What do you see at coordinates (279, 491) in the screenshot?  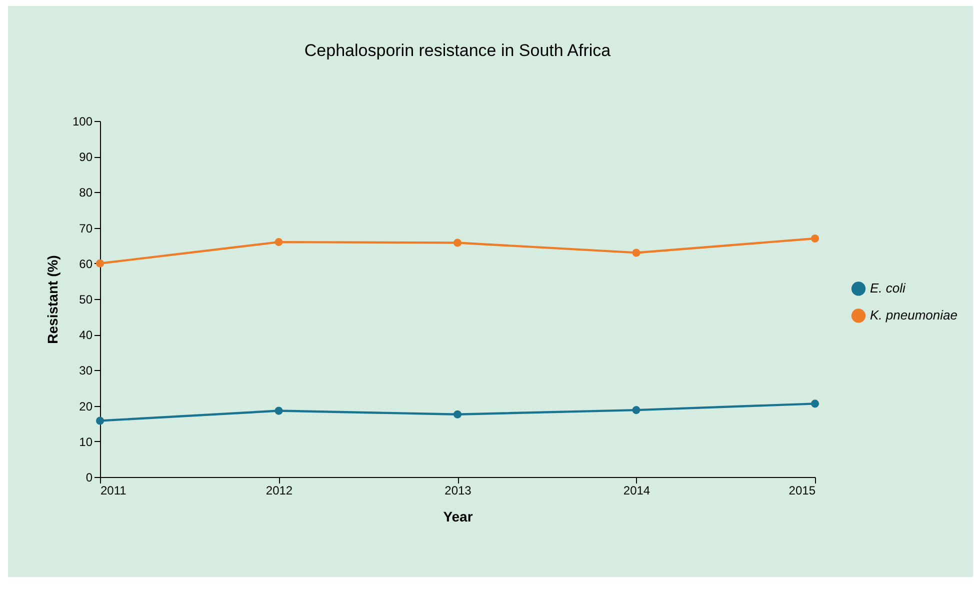 I see `x-tick-label: 2012` at bounding box center [279, 491].